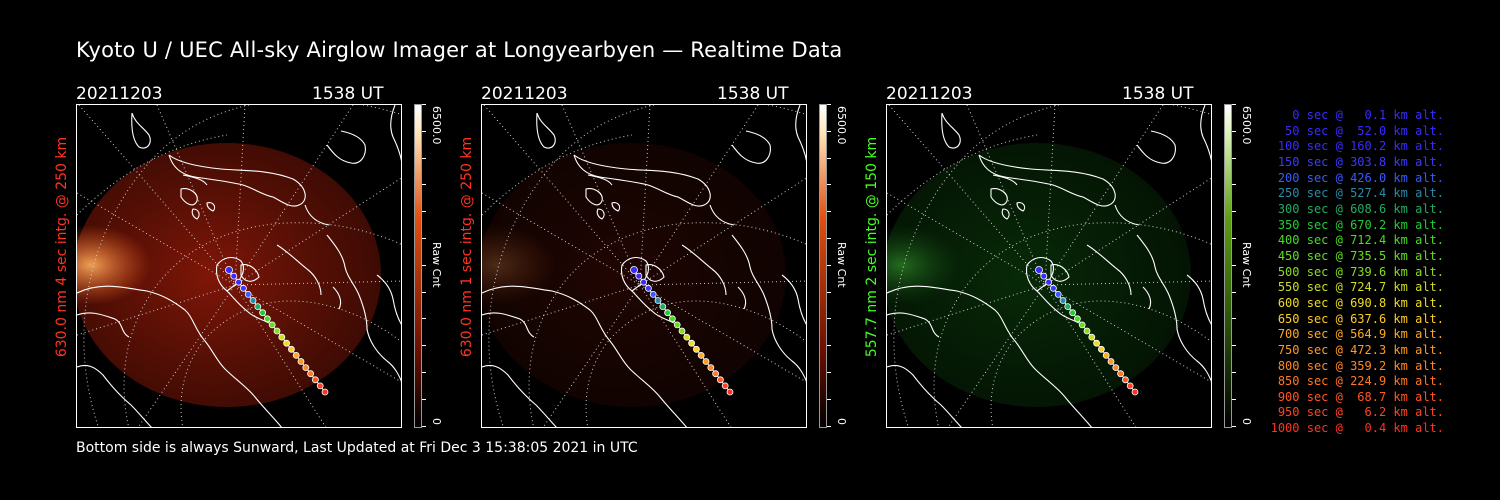 This screenshot has height=500, width=1500. Describe the element at coordinates (467, 247) in the screenshot. I see `panel-wavelength-label: 630.0 nm 1 sec intg. @ 250 km` at that location.